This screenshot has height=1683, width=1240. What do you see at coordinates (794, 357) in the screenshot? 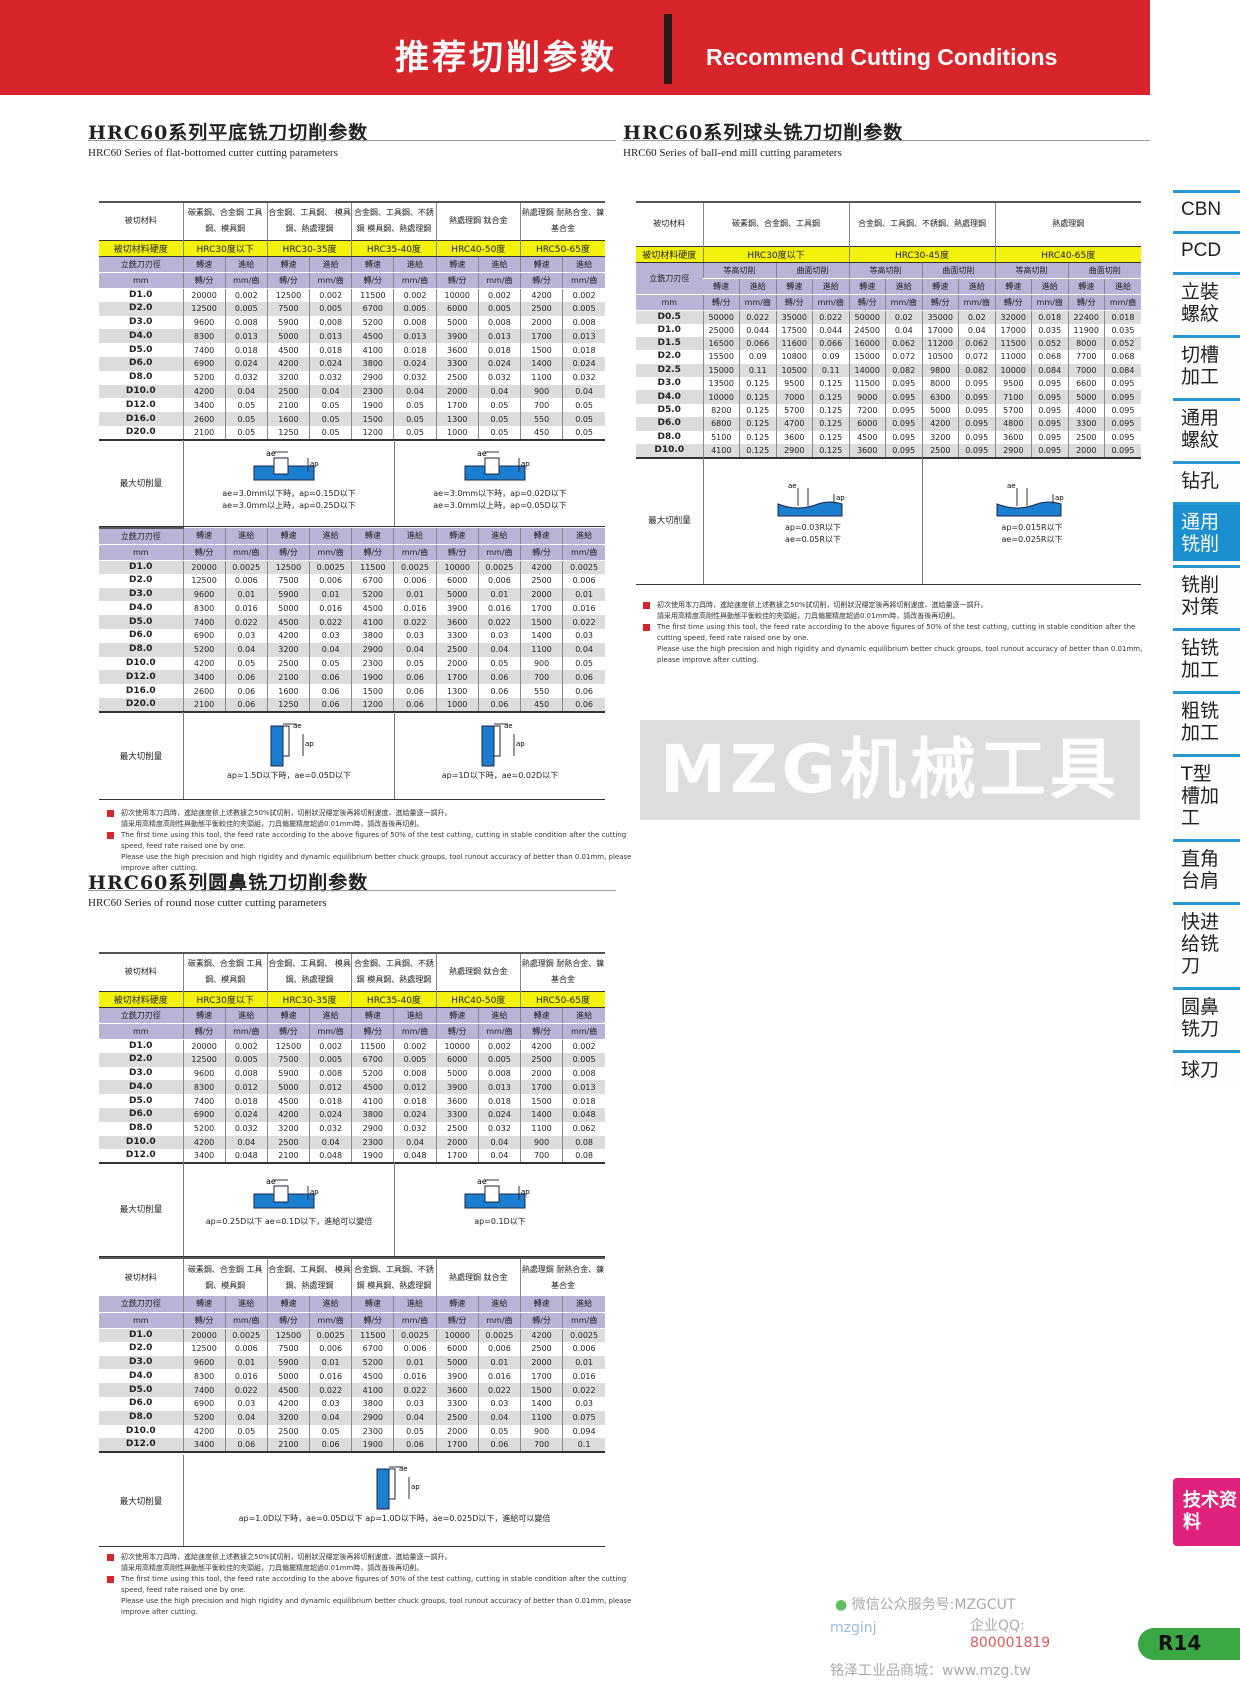
I see `speed-cell: 10800` at bounding box center [794, 357].